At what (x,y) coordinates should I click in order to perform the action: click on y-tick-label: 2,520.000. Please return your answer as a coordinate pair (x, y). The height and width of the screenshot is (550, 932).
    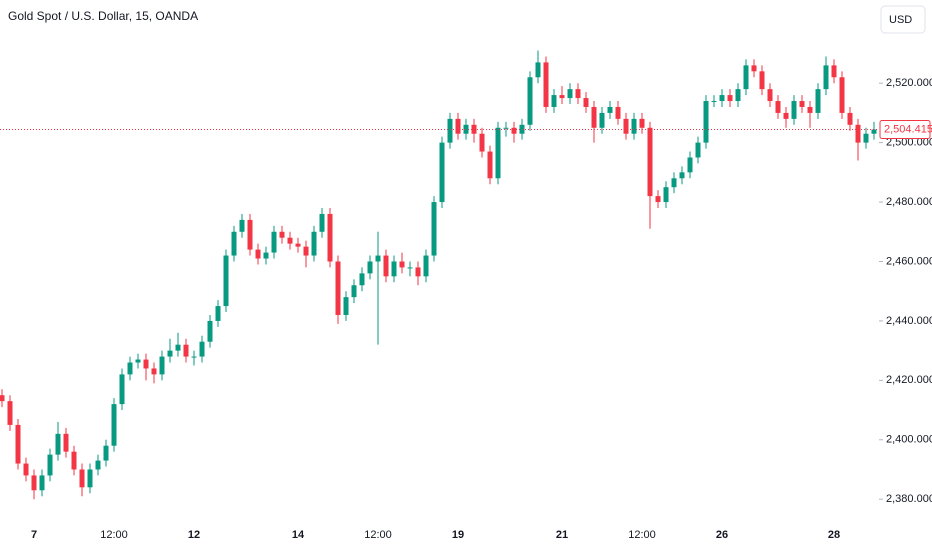
    Looking at the image, I should click on (909, 83).